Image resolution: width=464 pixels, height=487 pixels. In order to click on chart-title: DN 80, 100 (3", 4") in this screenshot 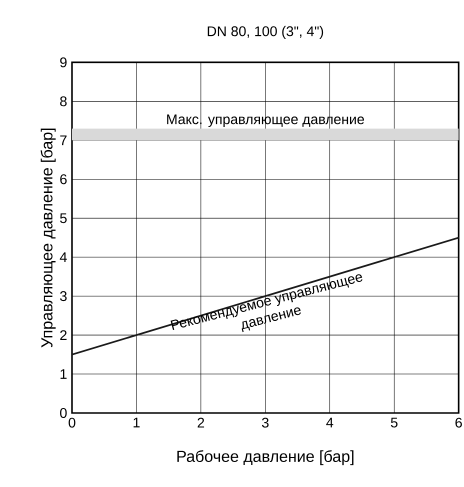, I will do `click(266, 32)`.